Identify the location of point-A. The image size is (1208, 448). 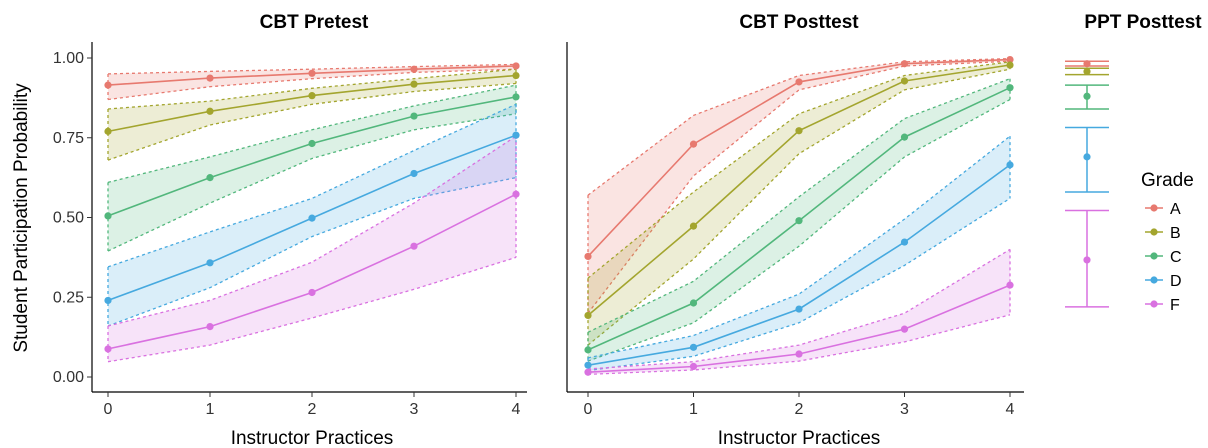
(1087, 64).